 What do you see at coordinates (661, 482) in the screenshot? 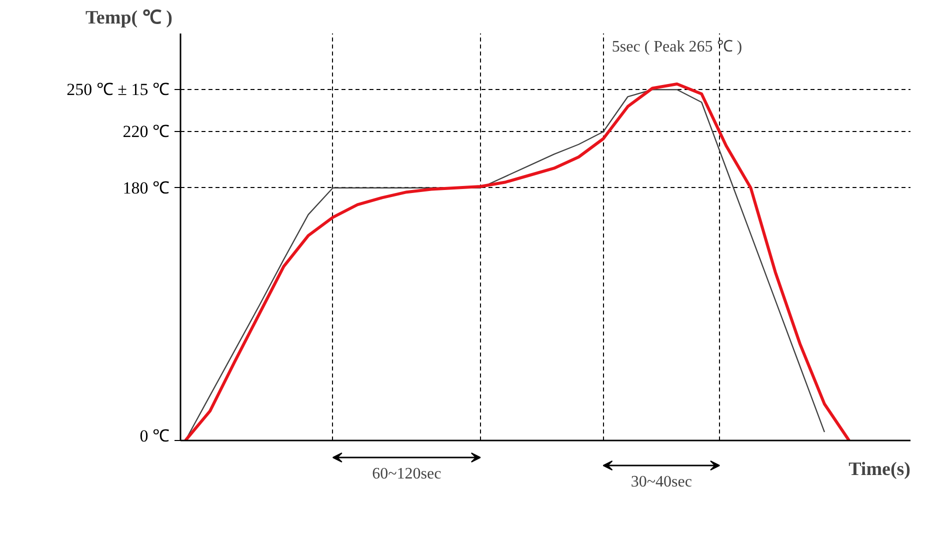
I see `text: 30~40sec` at bounding box center [661, 482].